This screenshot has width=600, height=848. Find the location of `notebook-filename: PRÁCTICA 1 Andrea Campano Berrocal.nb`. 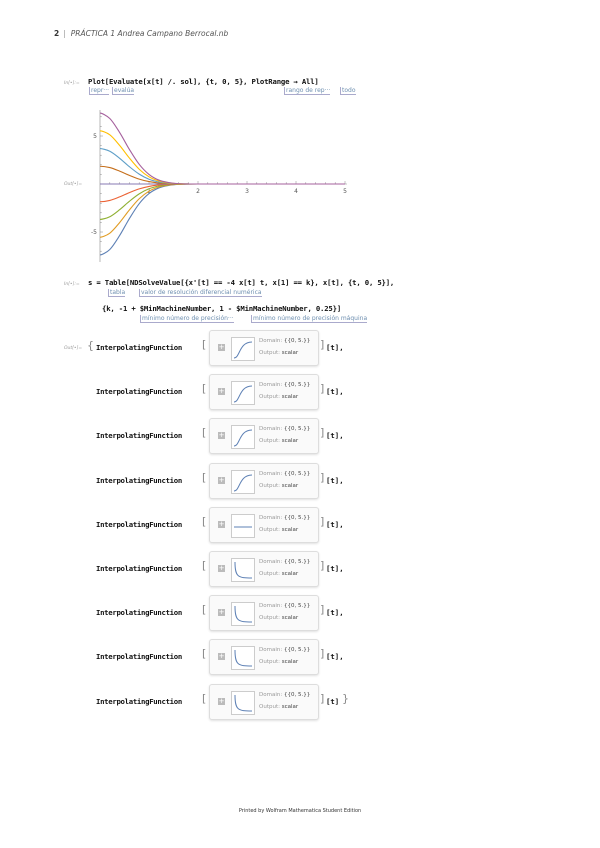

notebook-filename: PRÁCTICA 1 Andrea Campano Berrocal.nb is located at coordinates (149, 33).